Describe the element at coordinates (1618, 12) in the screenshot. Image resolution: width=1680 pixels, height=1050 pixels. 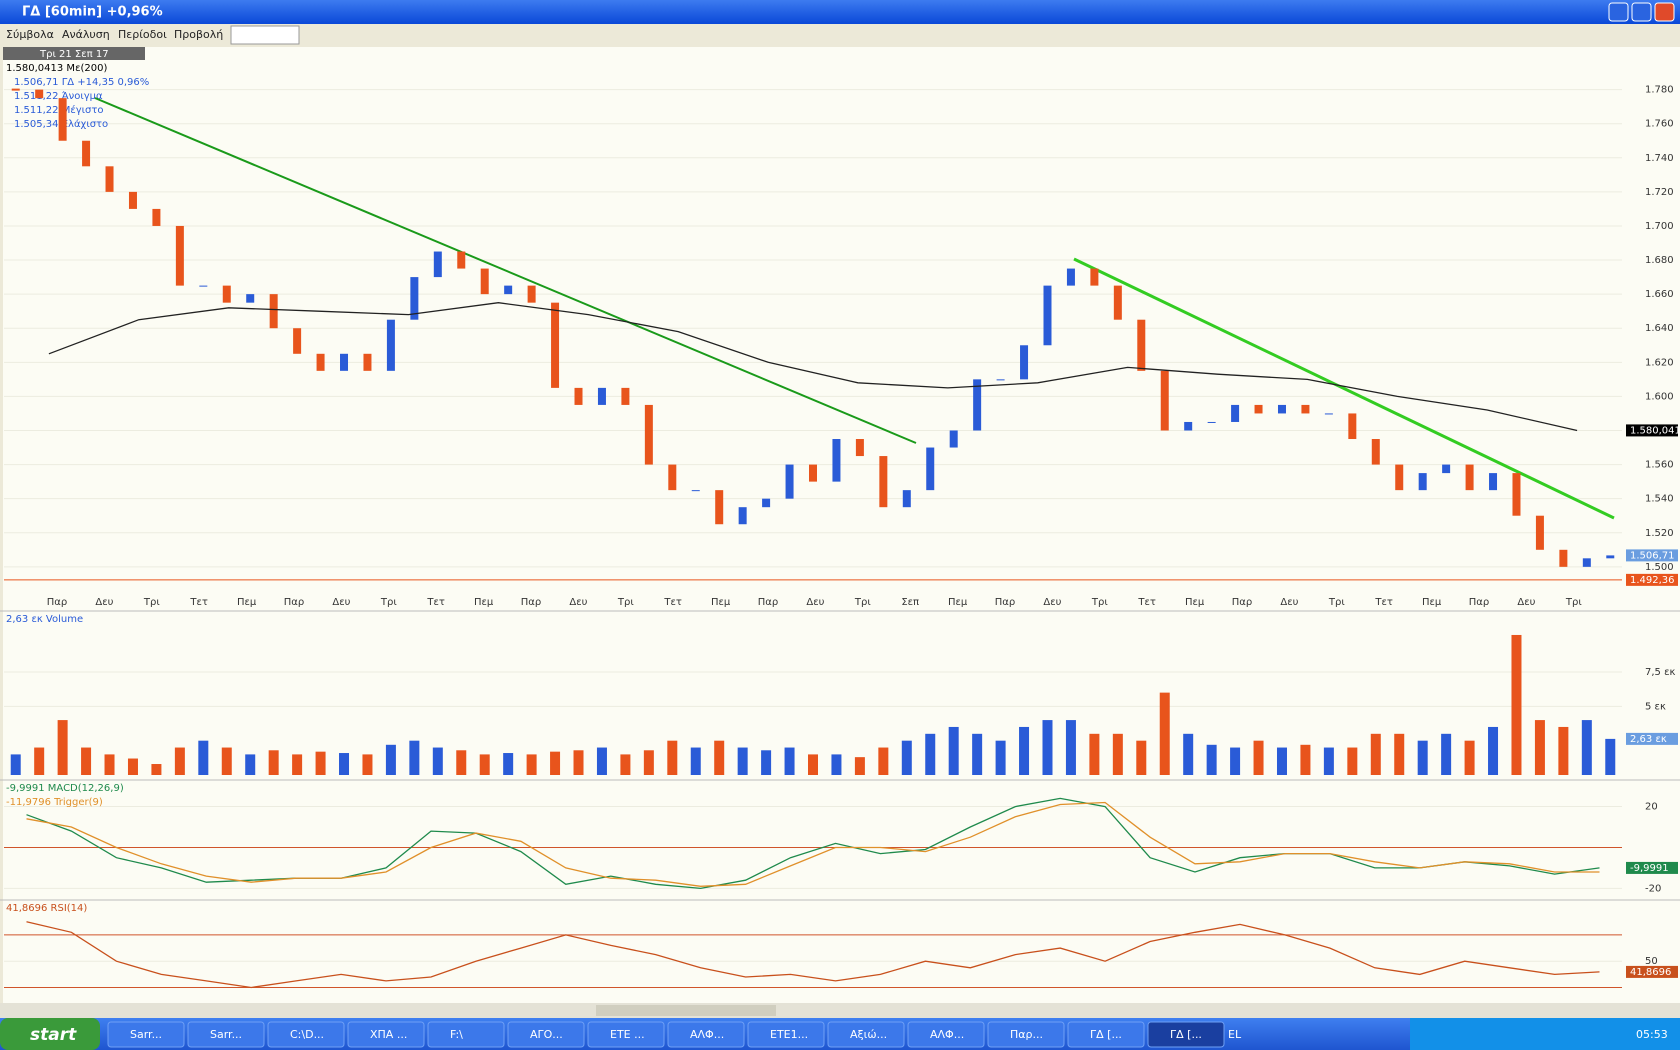
I see `minimize` at that location.